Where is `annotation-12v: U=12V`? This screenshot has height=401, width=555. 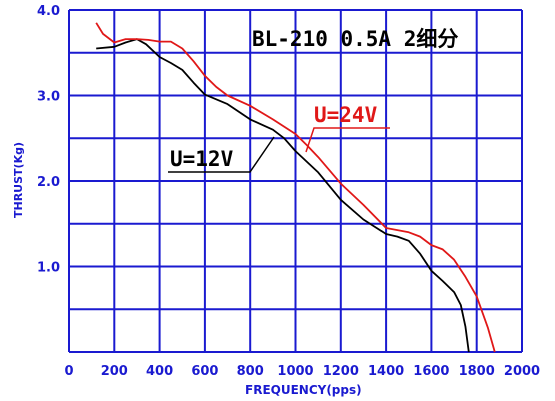
annotation-12v: U=12V is located at coordinates (221, 154).